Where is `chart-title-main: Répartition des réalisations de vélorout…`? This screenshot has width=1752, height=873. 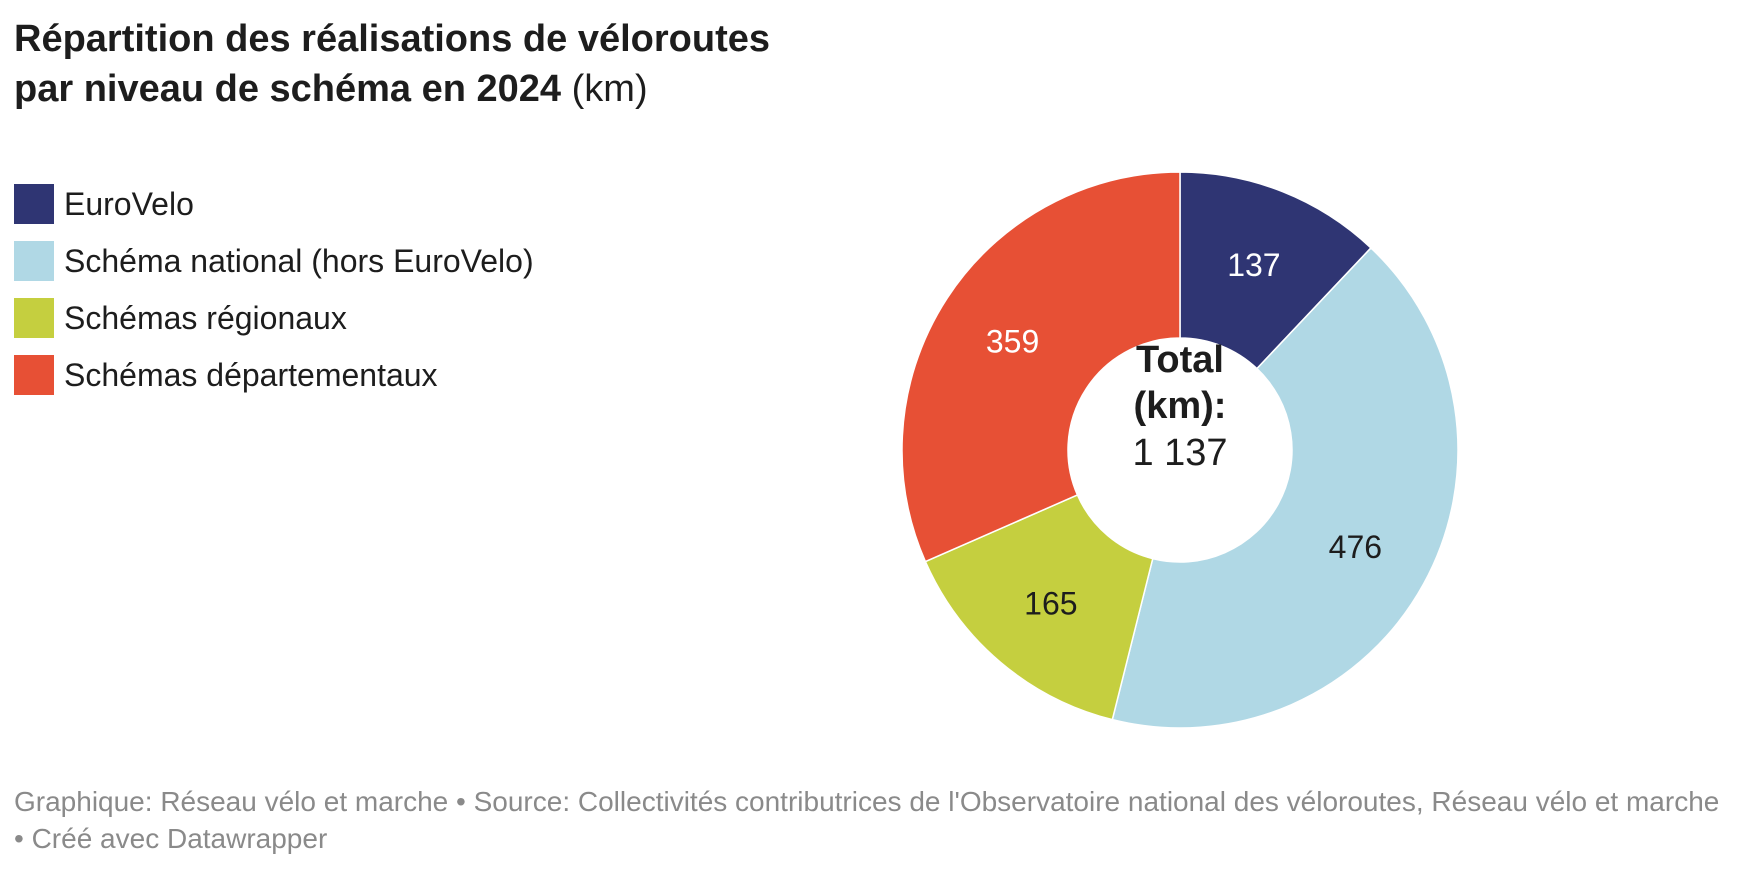 chart-title-main: Répartition des réalisations de vélorout… is located at coordinates (392, 64).